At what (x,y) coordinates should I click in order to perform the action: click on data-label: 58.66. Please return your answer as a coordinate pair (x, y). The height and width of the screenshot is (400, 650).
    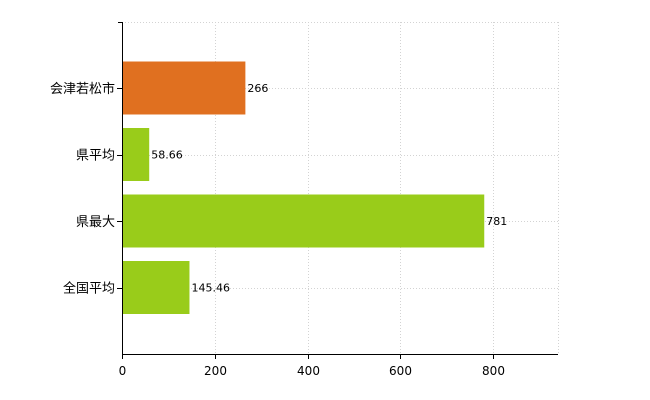
    Looking at the image, I should click on (167, 155).